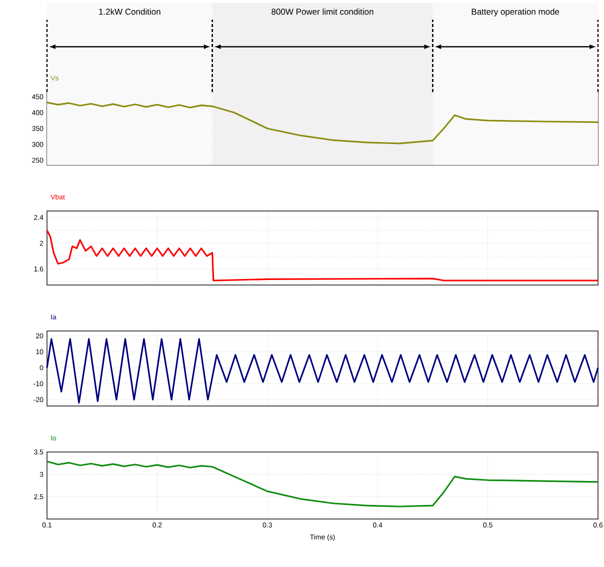 The image size is (604, 567). Describe the element at coordinates (323, 11) in the screenshot. I see `band-label: 800W Power limit condition` at that location.